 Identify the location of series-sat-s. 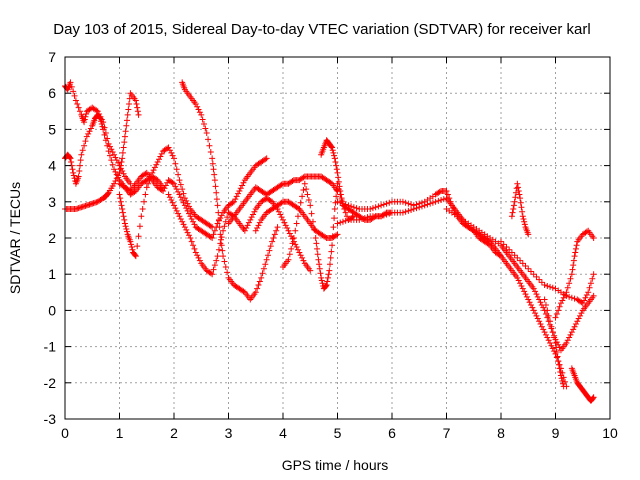
(582, 384).